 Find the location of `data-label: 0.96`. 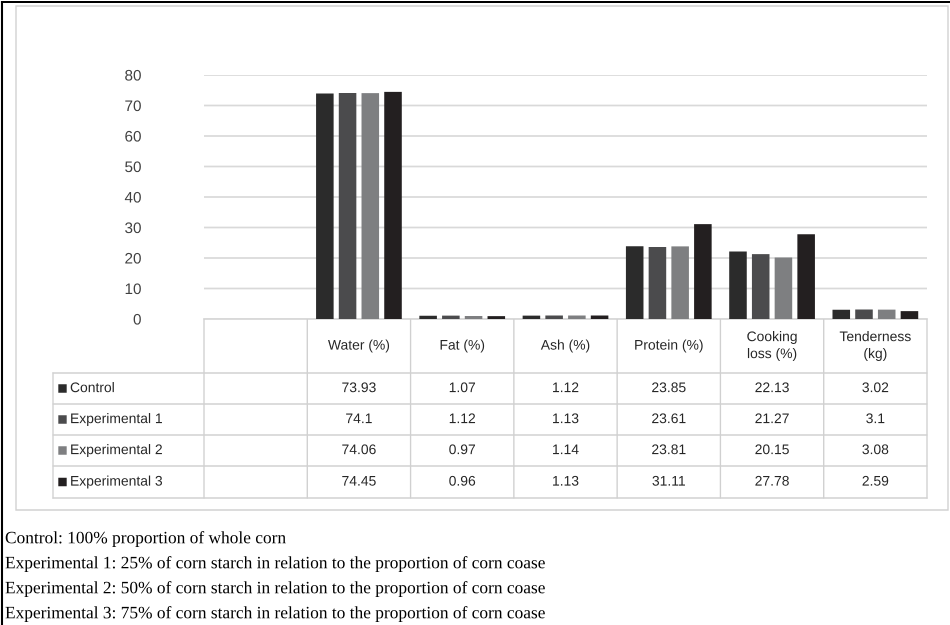

data-label: 0.96 is located at coordinates (462, 481).